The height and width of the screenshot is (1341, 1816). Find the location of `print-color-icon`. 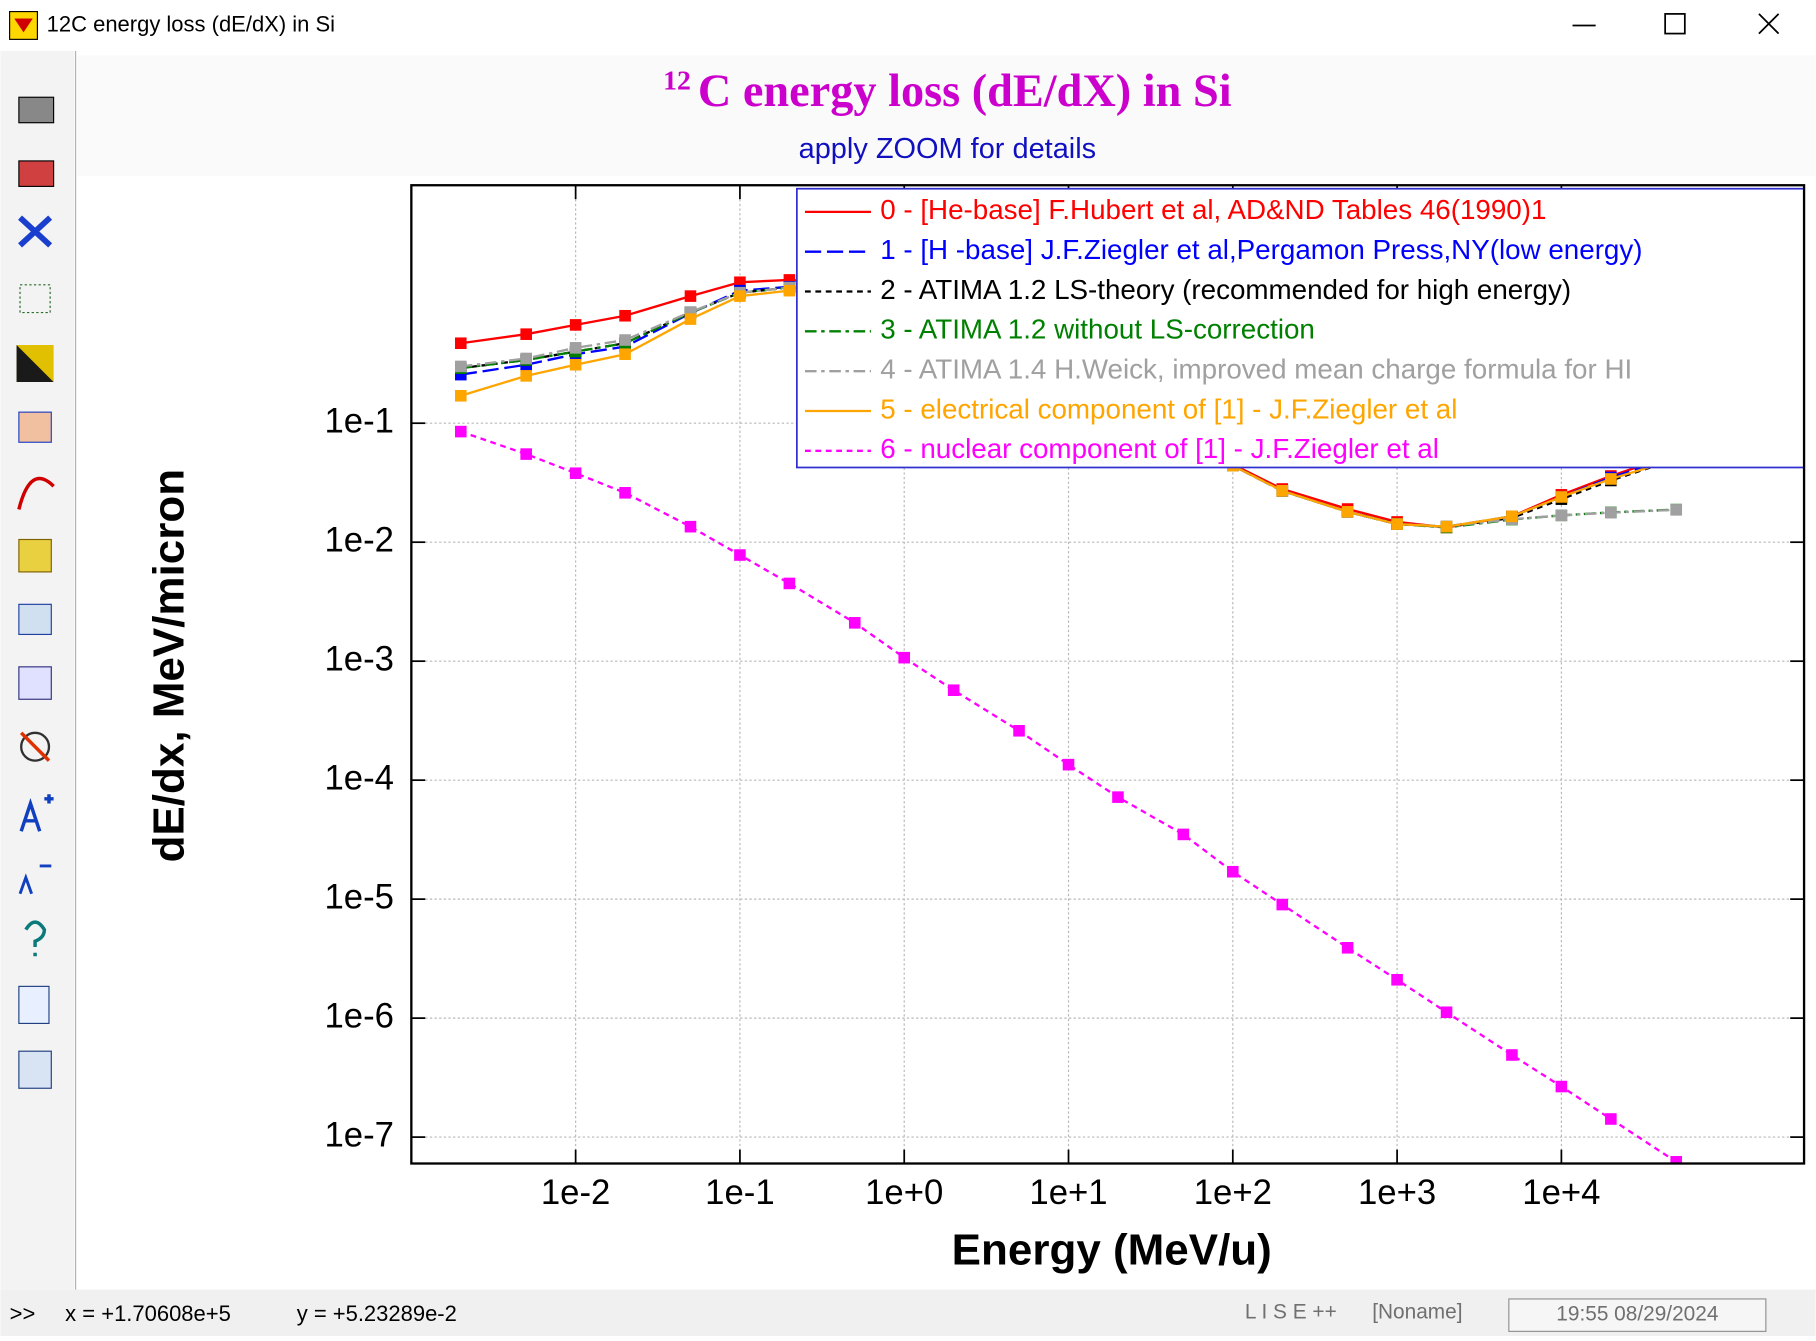

print-color-icon is located at coordinates (36, 173).